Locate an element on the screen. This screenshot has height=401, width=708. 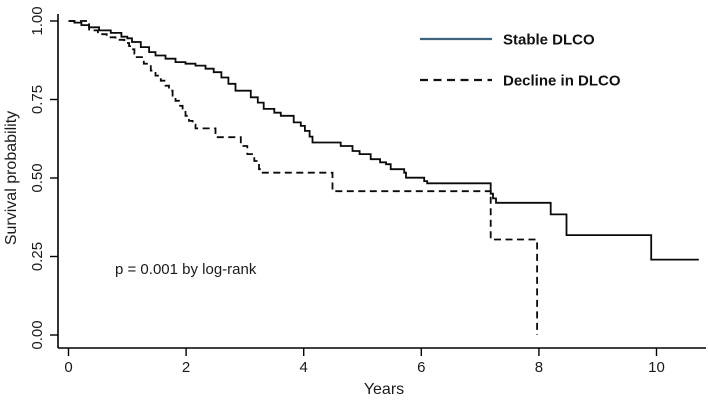
legend: Stable DLCO Decline in DLCO is located at coordinates (520, 61).